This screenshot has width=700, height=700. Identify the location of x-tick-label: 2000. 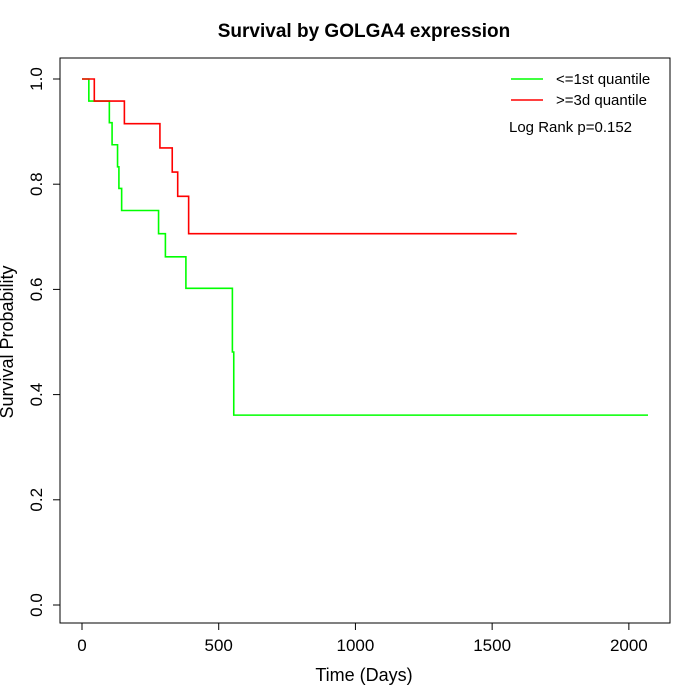
(629, 645).